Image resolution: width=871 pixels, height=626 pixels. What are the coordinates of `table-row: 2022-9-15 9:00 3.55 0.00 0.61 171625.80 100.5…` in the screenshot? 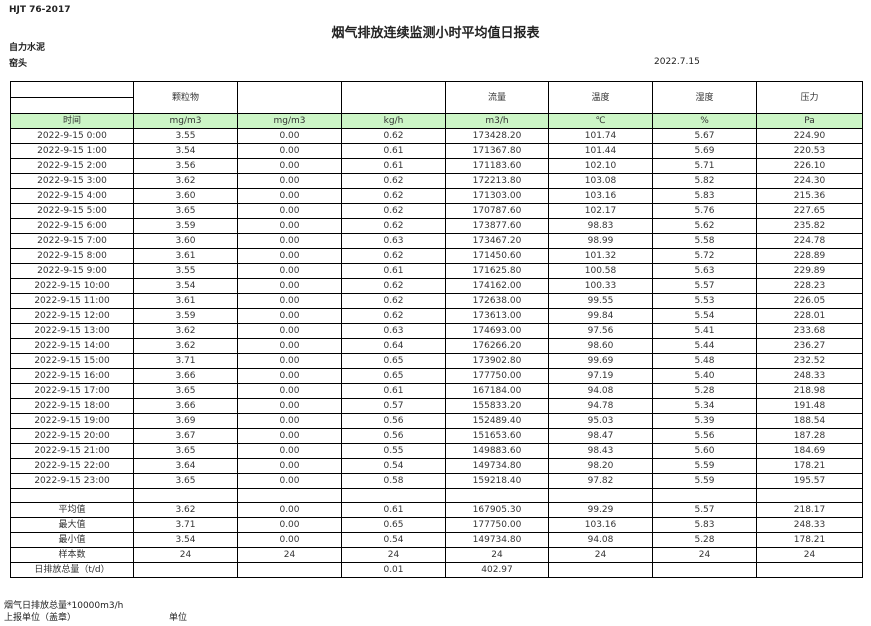 It's located at (436, 271).